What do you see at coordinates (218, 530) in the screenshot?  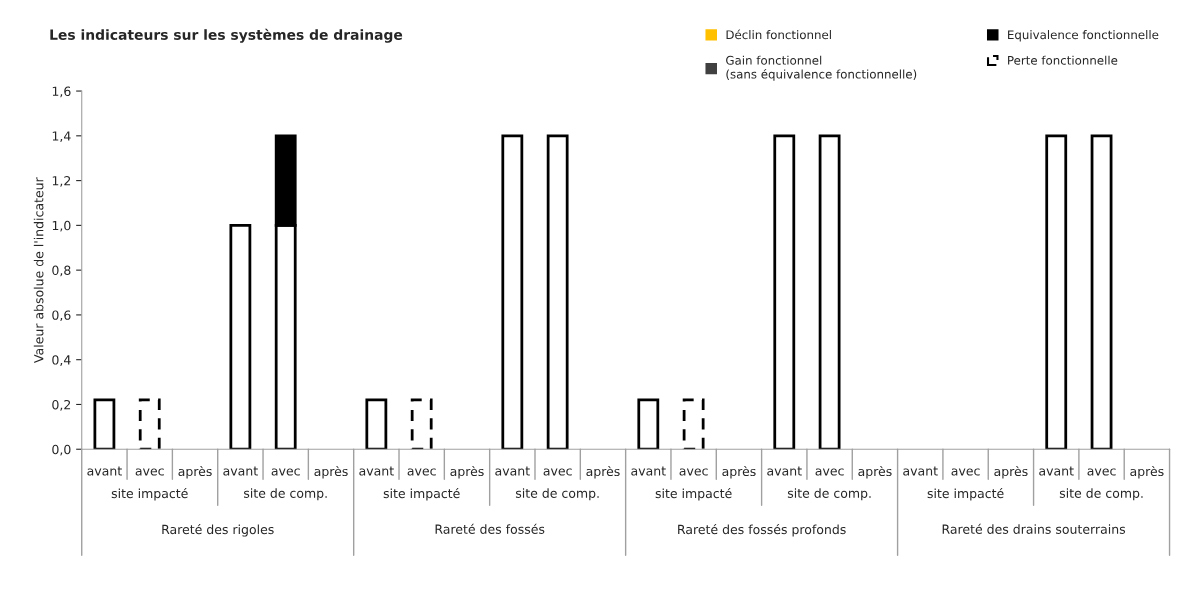 I see `text: Rareté des rigoles` at bounding box center [218, 530].